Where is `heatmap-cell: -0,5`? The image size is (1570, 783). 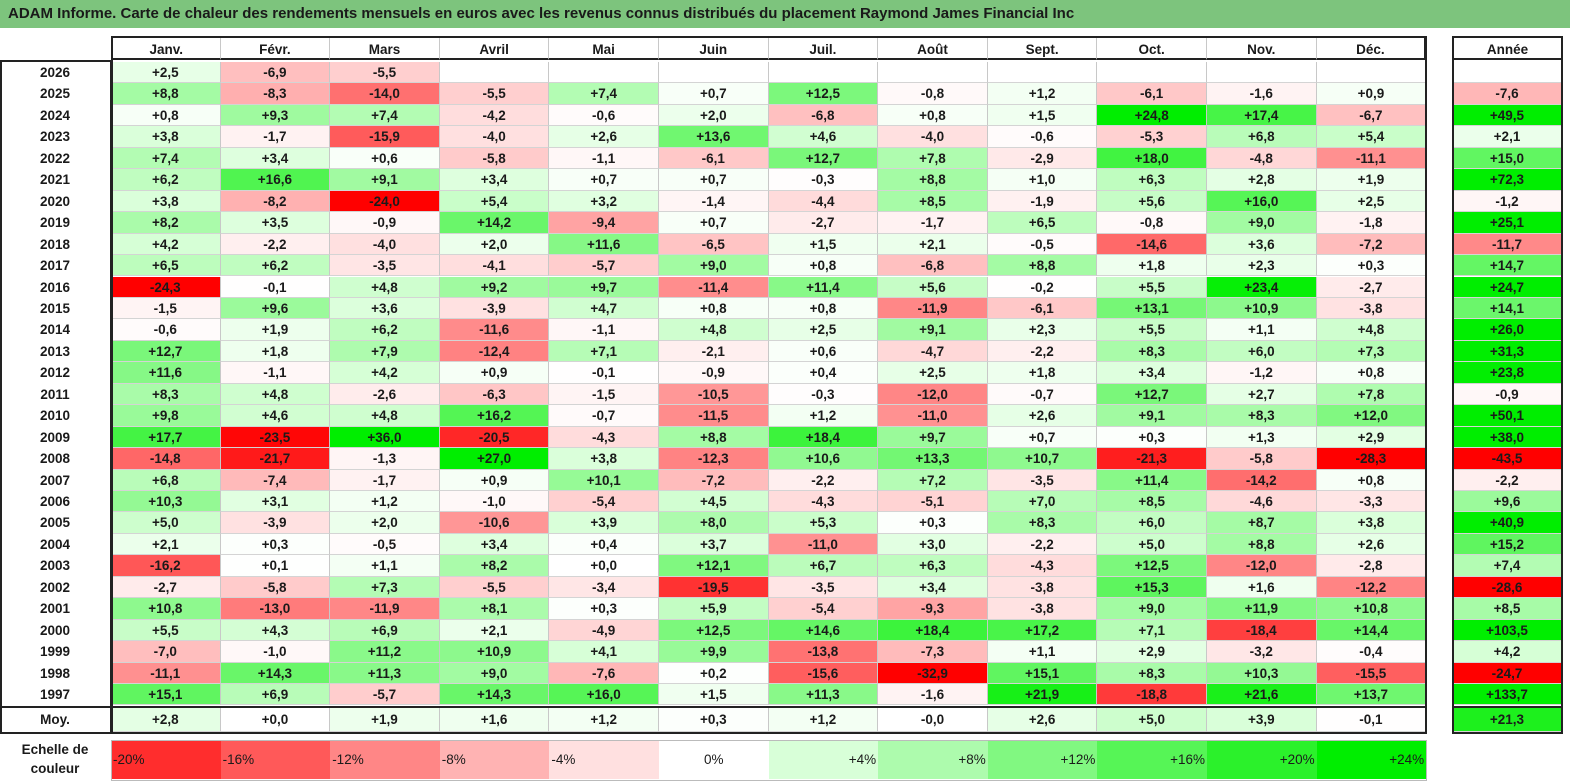
heatmap-cell: -0,5 is located at coordinates (1042, 244).